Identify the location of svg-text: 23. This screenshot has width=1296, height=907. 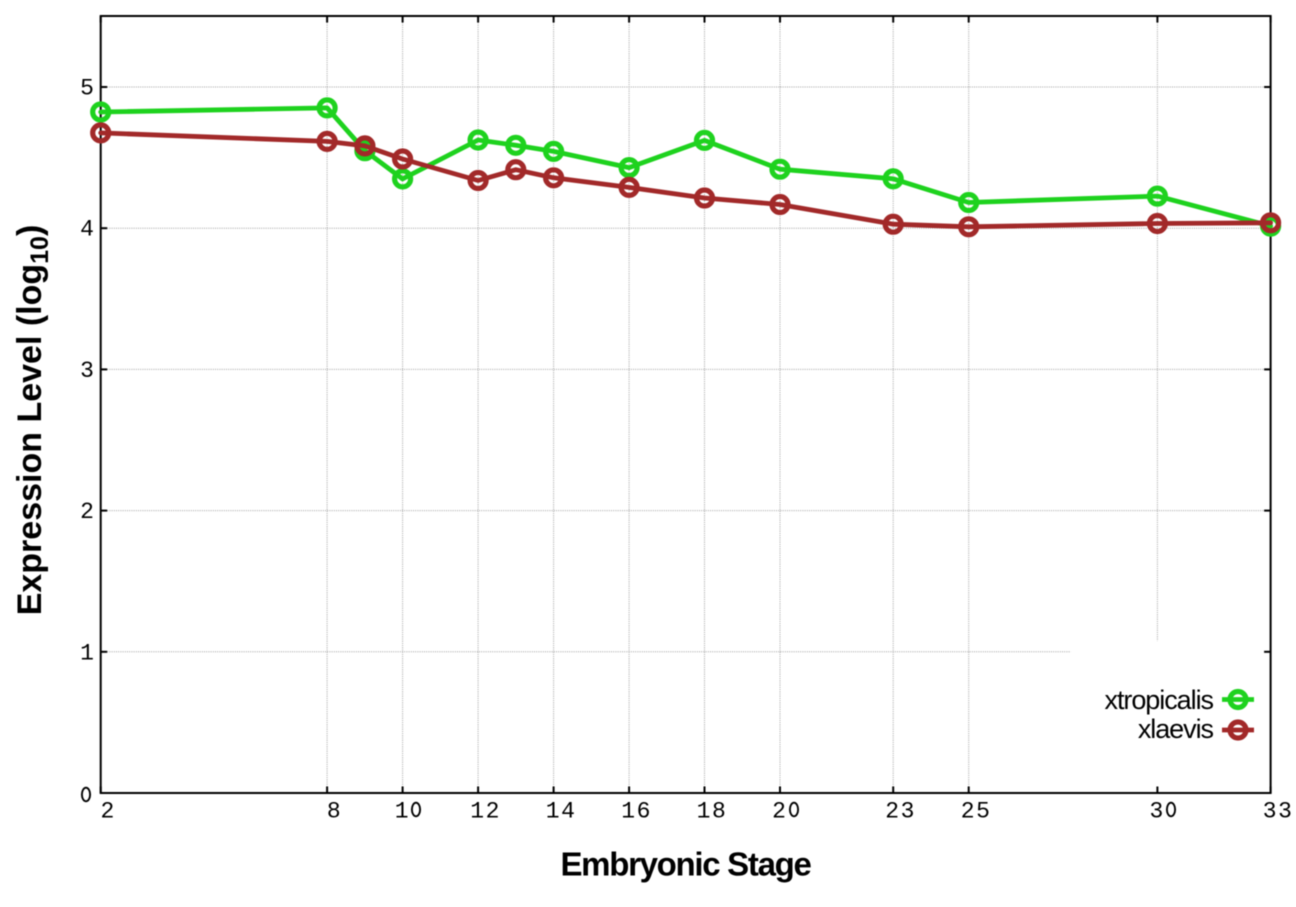
(900, 812).